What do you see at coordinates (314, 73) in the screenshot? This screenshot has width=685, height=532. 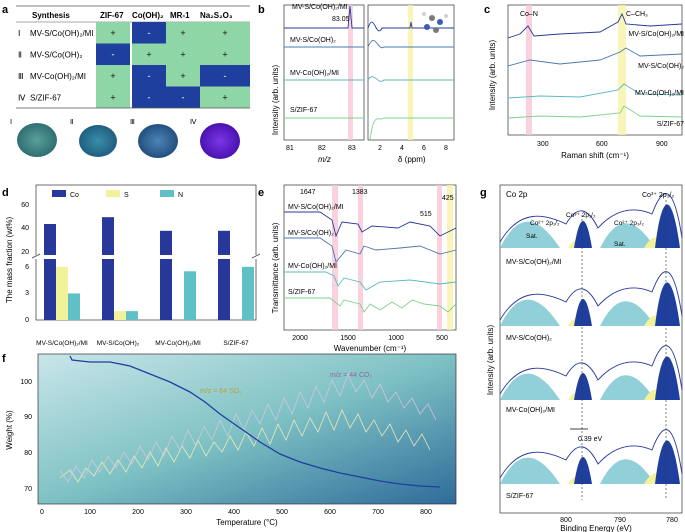 I see `b-series-3: MV-Co(OH)₂/MI` at bounding box center [314, 73].